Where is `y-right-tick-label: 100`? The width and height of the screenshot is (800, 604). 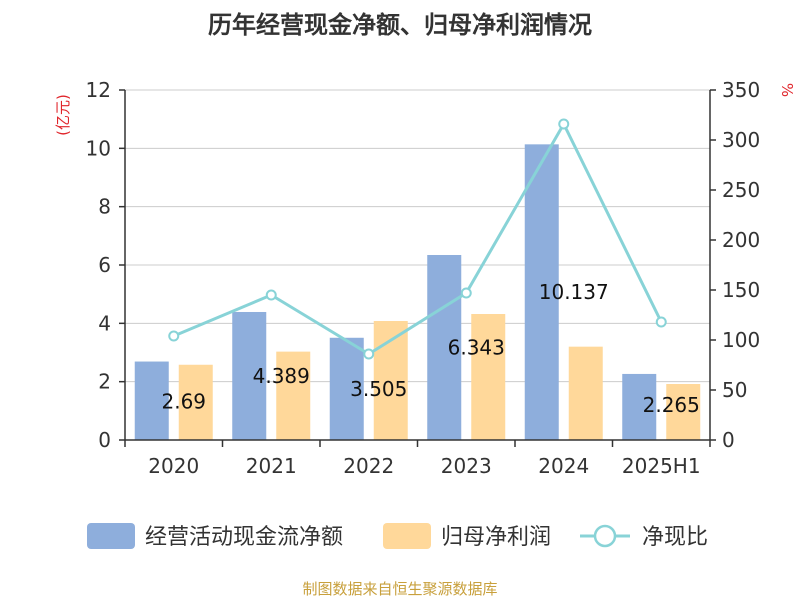 y-right-tick-label: 100 is located at coordinates (741, 340).